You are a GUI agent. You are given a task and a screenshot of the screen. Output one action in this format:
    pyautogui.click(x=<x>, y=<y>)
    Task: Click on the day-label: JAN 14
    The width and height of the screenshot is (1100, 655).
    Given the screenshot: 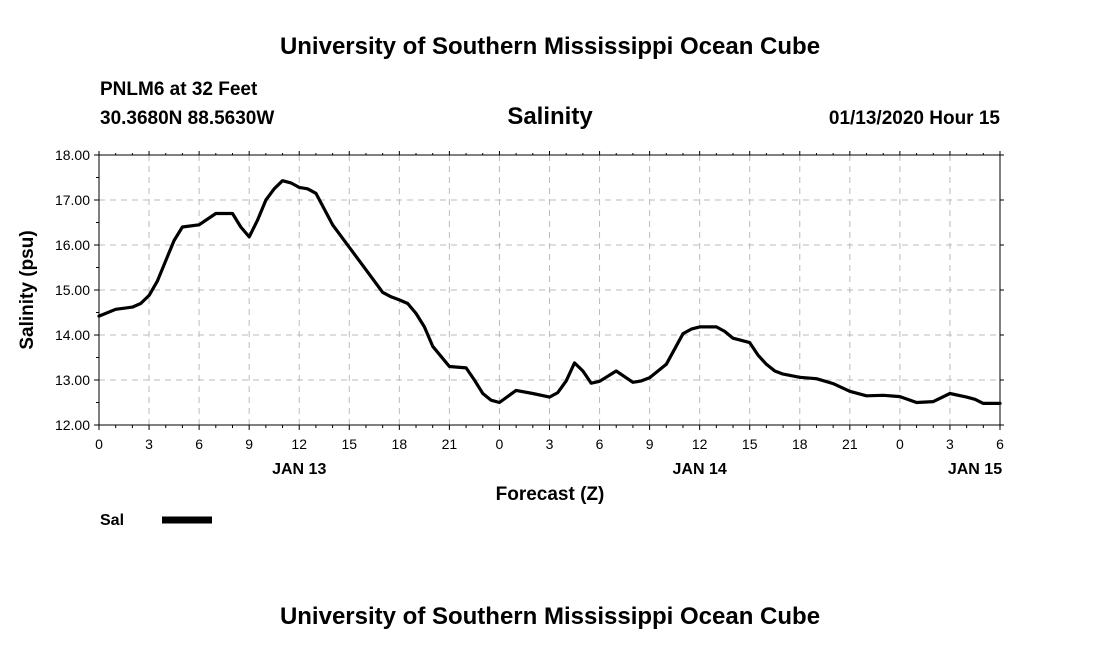 What is the action you would take?
    pyautogui.click(x=700, y=469)
    